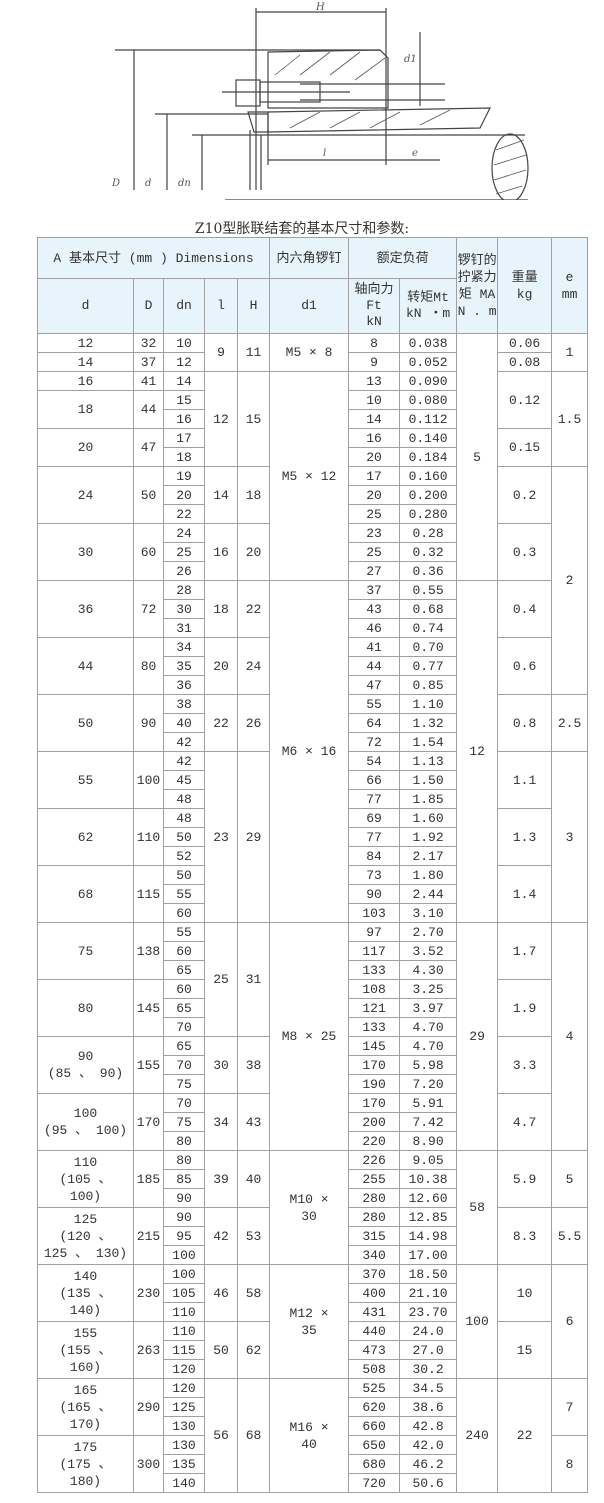 This screenshot has height=1503, width=604. Describe the element at coordinates (374, 1255) in the screenshot. I see `cell-Ft: 340` at that location.